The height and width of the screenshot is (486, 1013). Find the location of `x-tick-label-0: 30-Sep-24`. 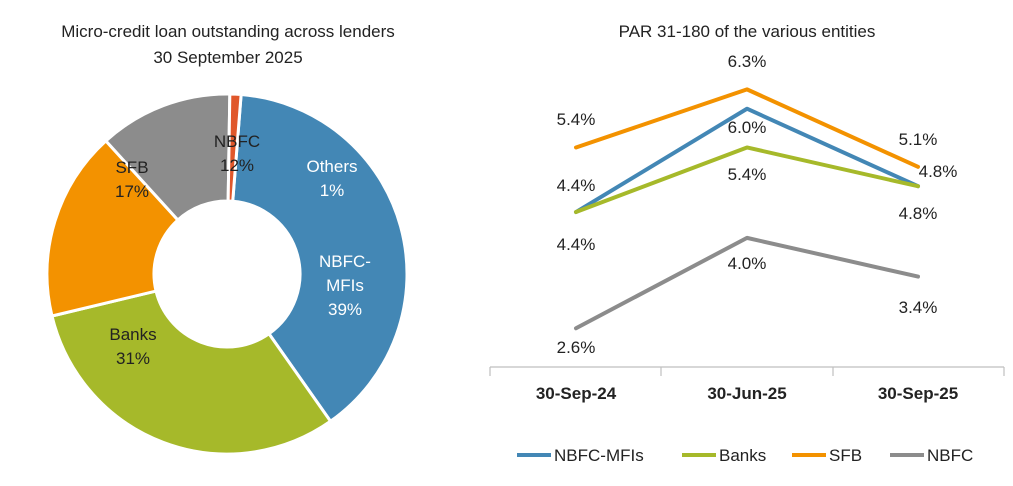

x-tick-label-0: 30-Sep-24 is located at coordinates (576, 393).